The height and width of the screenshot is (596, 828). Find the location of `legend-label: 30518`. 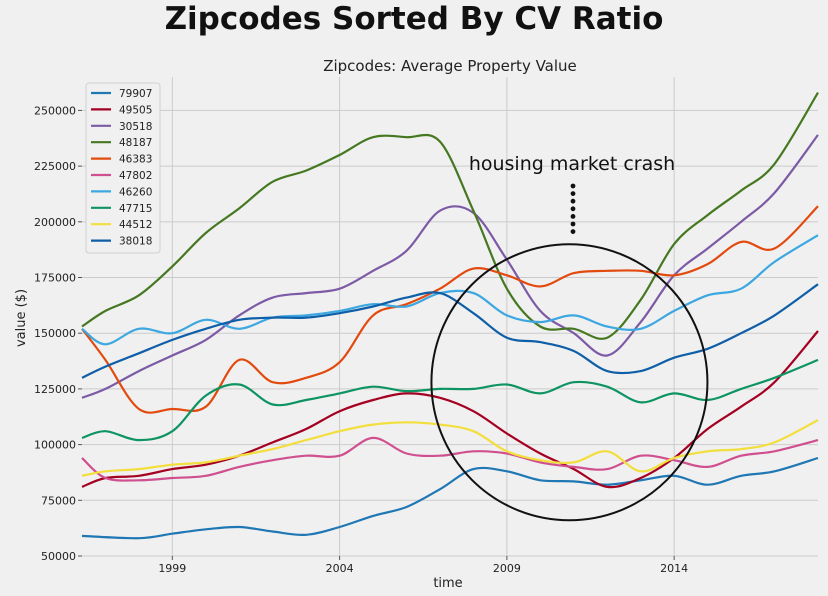

legend-label: 30518 is located at coordinates (135, 127).